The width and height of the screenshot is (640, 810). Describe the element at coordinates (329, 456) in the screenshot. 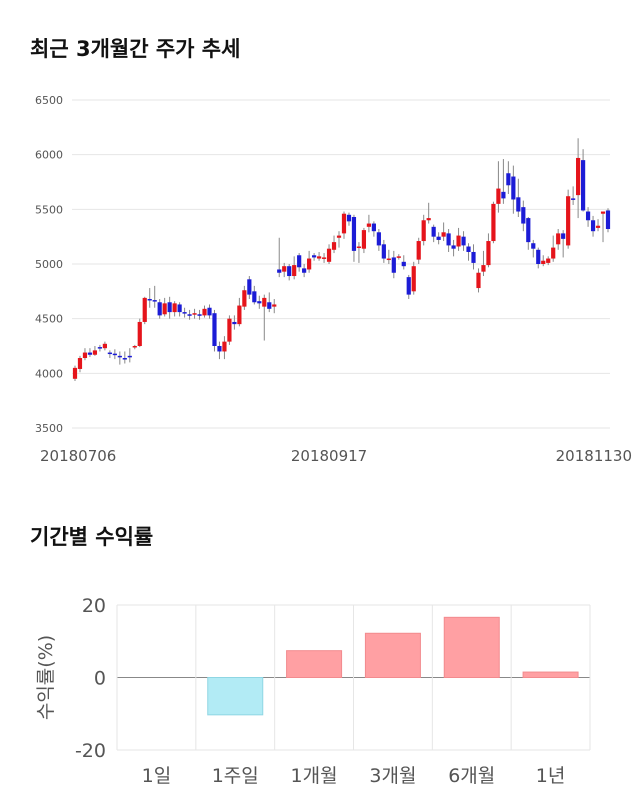

I see `x-tick-label: 20180917` at that location.